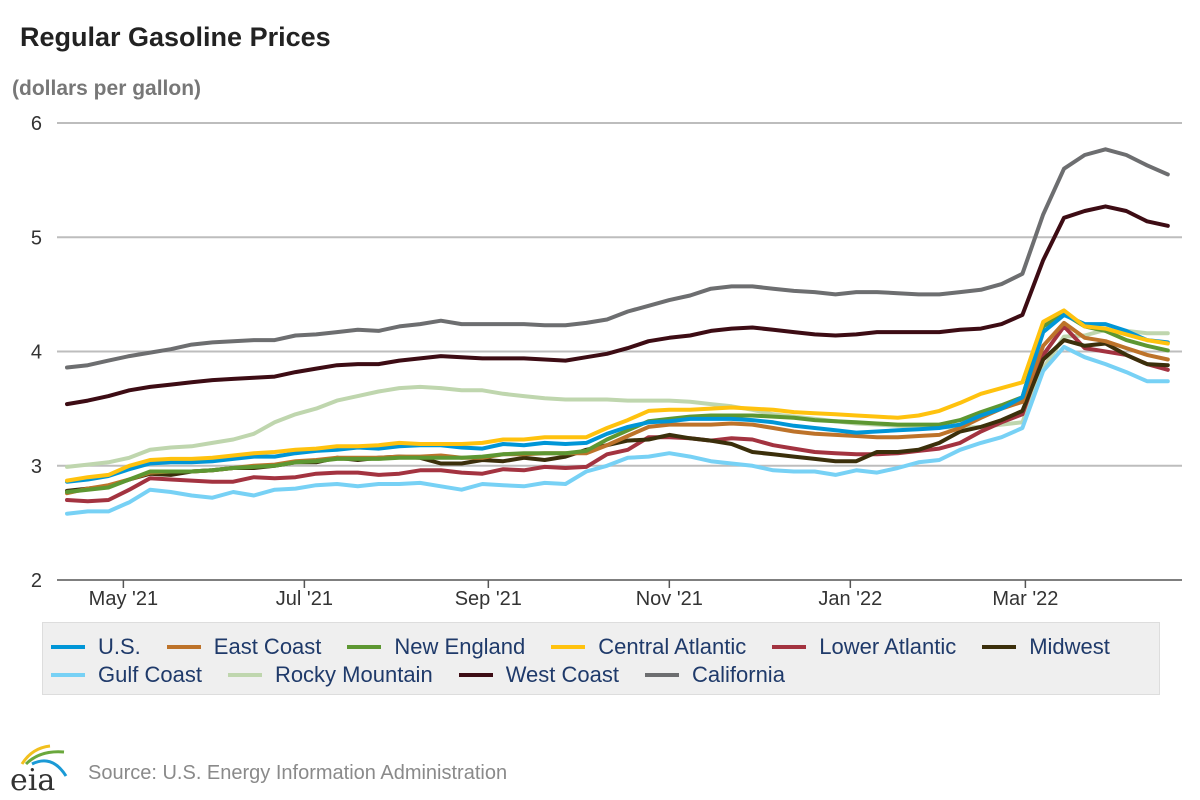 The height and width of the screenshot is (800, 1200). I want to click on legend-item: Lower Atlantic, so click(864, 647).